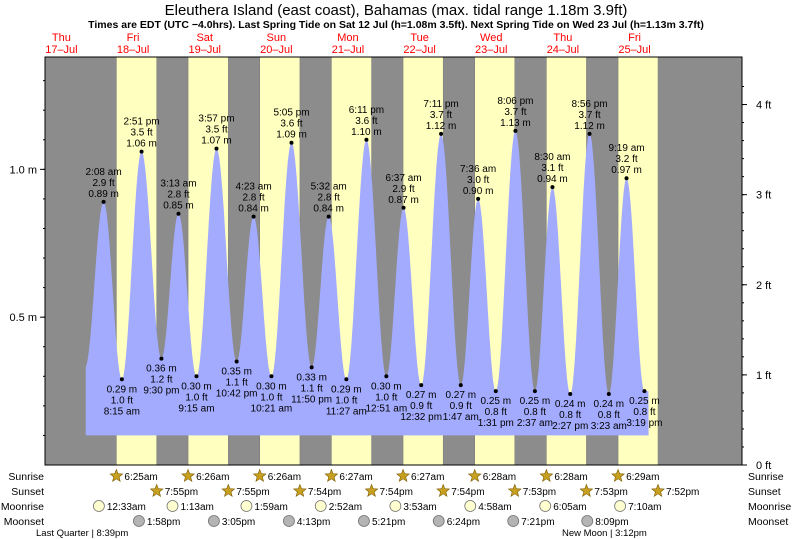 This screenshot has height=539, width=793. Describe the element at coordinates (552, 168) in the screenshot. I see `tide-label-ft: 3.1 ft` at that location.